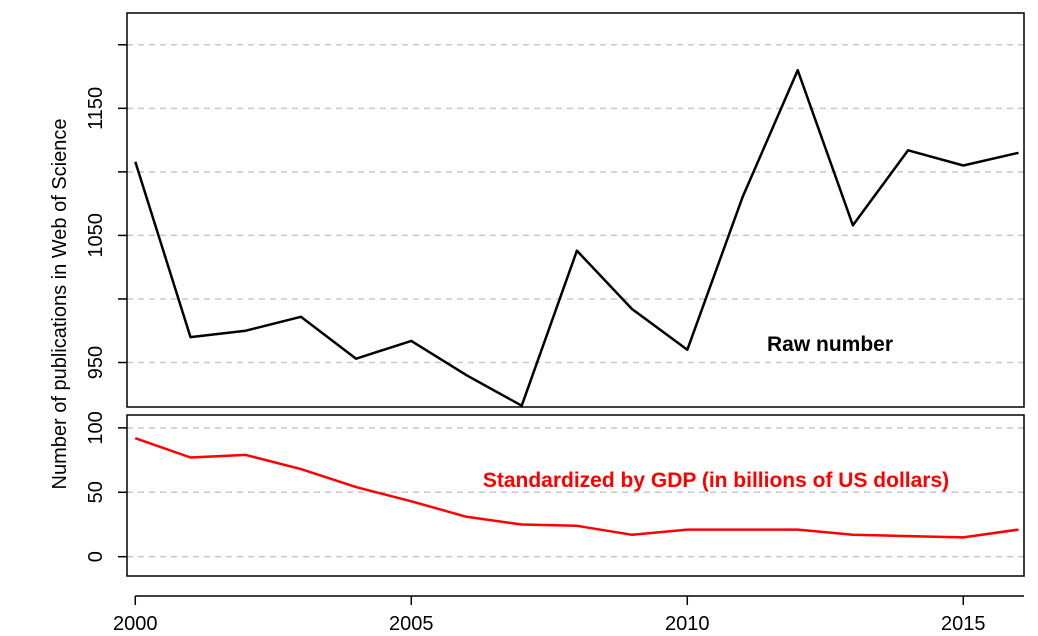 The height and width of the screenshot is (636, 1038). What do you see at coordinates (963, 624) in the screenshot?
I see `x-tick-label: 2015` at bounding box center [963, 624].